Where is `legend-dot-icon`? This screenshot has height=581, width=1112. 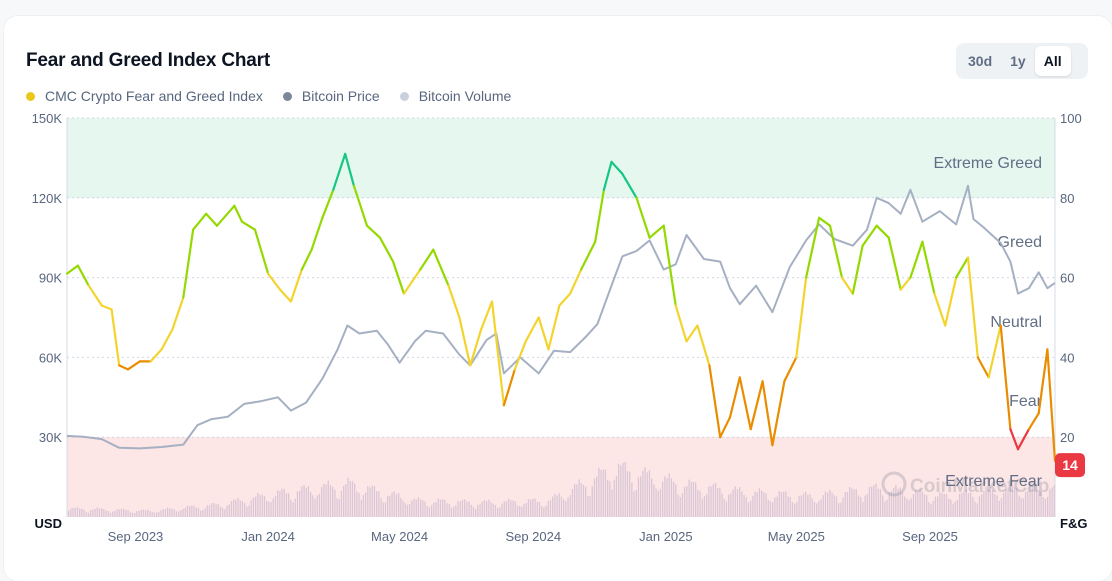
legend-dot-icon is located at coordinates (404, 96).